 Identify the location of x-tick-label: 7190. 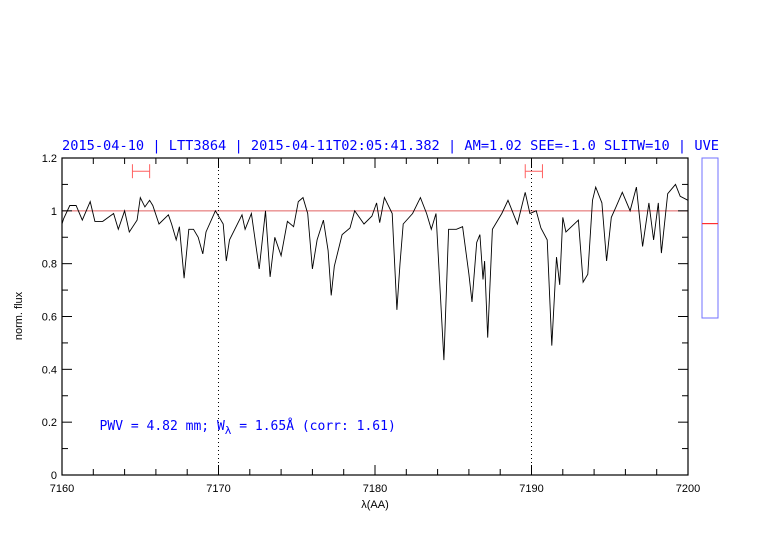
(531, 489).